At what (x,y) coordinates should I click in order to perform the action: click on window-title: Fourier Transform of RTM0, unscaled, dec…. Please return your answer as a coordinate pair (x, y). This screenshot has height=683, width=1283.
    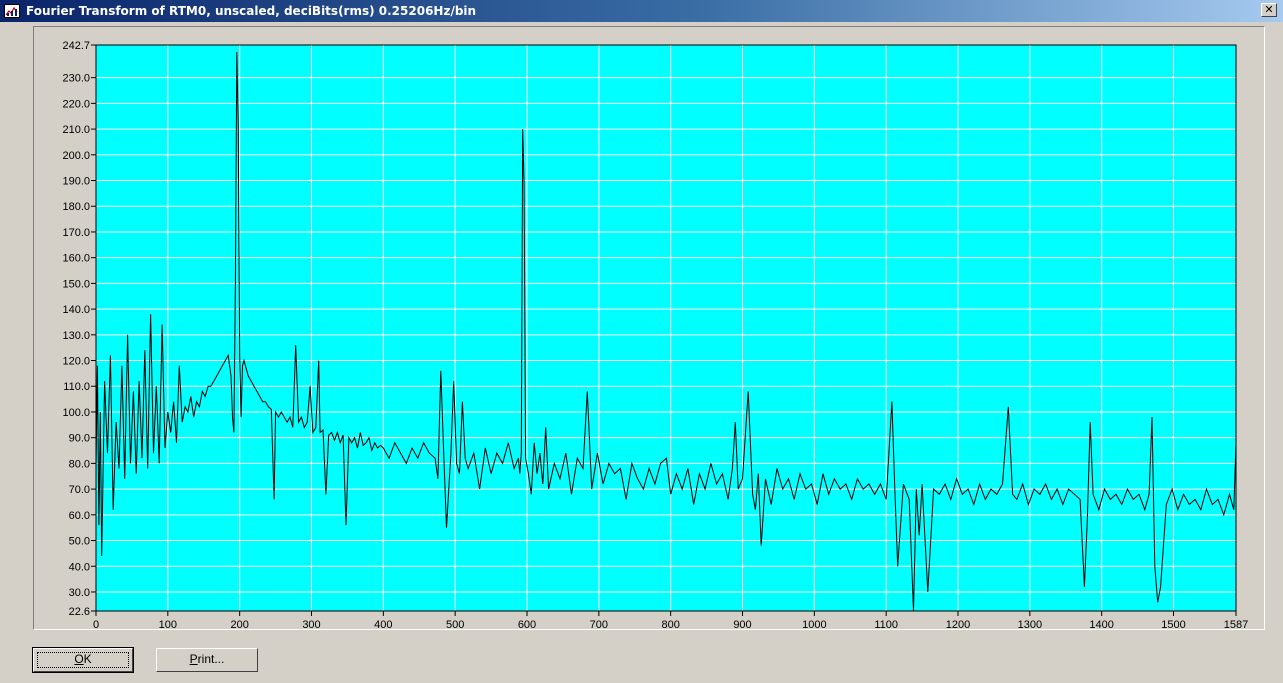
    Looking at the image, I should click on (251, 11).